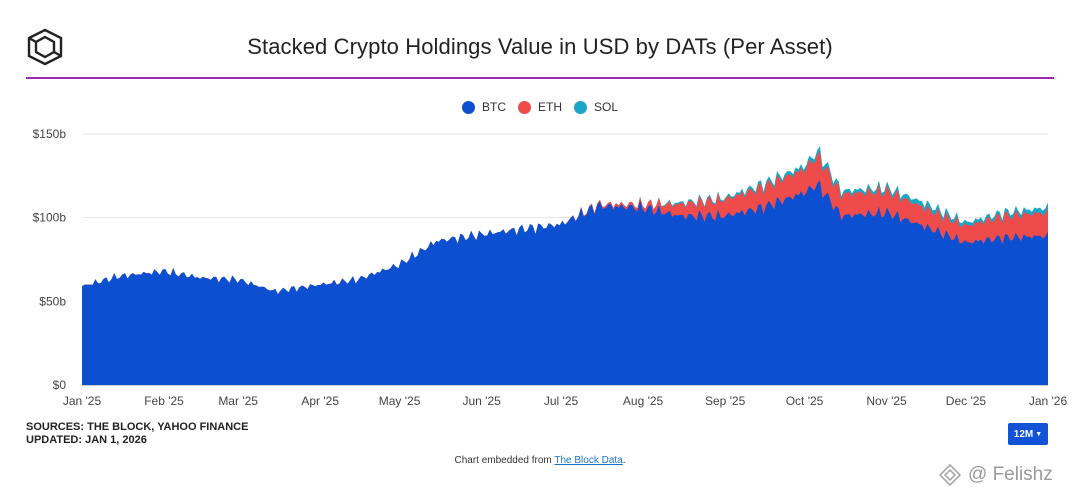 The image size is (1080, 502). Describe the element at coordinates (524, 107) in the screenshot. I see `legend-dot-eth` at that location.